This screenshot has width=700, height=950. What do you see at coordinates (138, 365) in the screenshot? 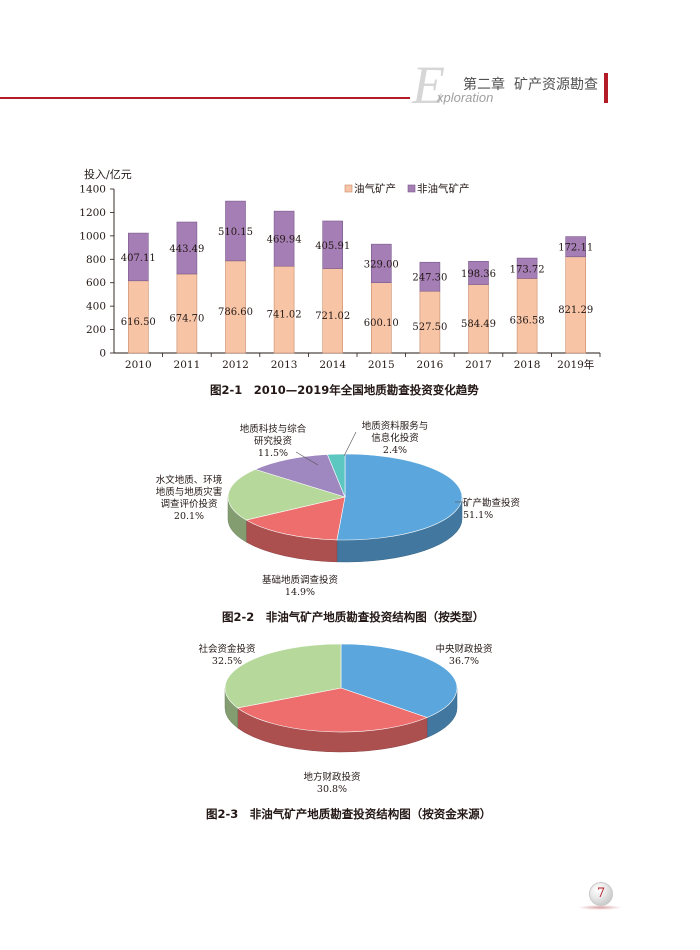
I see `x-tick-label: 2010` at bounding box center [138, 365].